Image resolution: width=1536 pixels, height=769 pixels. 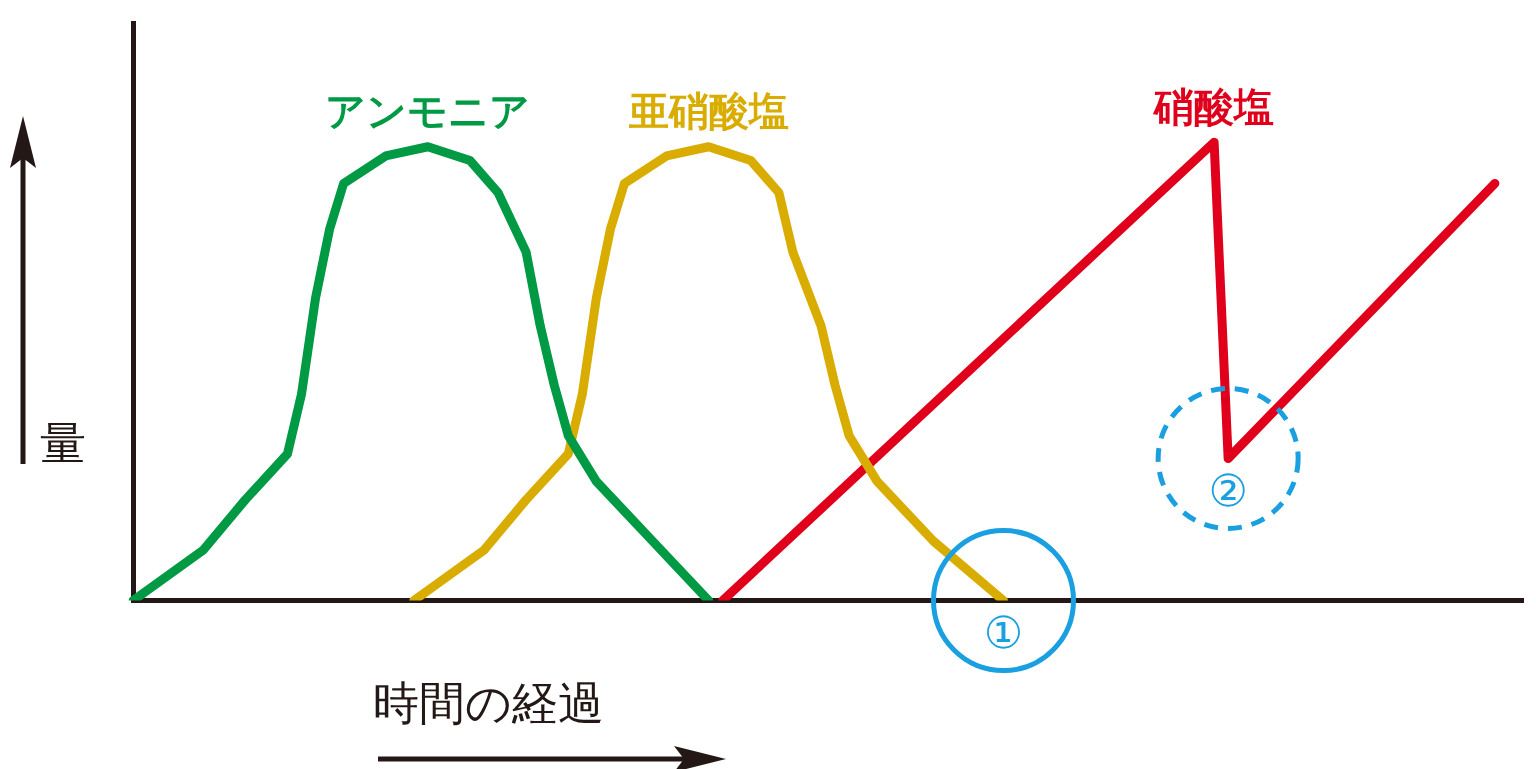 I want to click on y-axis-title: 量, so click(x=63, y=443).